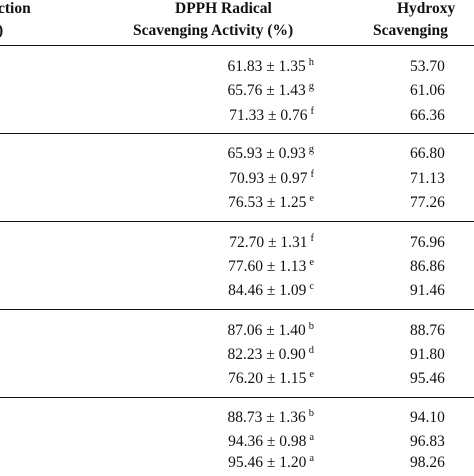 This screenshot has height=476, width=474. I want to click on dpph-cell: 94.36 ± 0.98 a, so click(271, 441).